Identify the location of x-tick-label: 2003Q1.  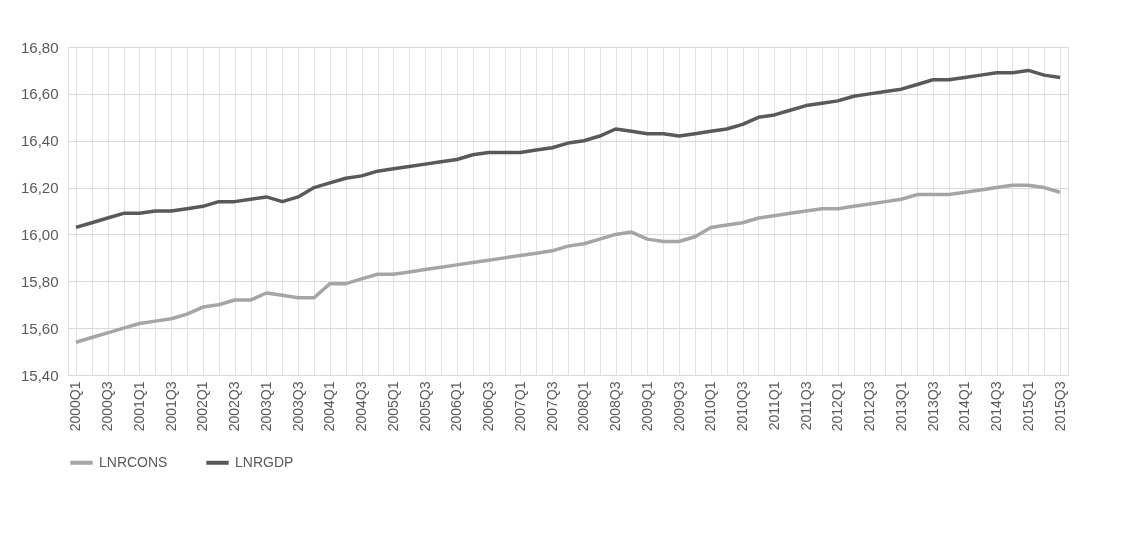
(265, 406).